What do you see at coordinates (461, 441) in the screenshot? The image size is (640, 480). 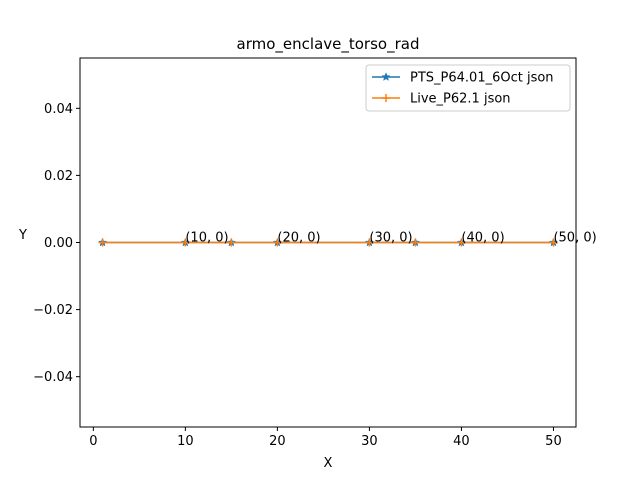 I see `x-tick-label: 40` at bounding box center [461, 441].